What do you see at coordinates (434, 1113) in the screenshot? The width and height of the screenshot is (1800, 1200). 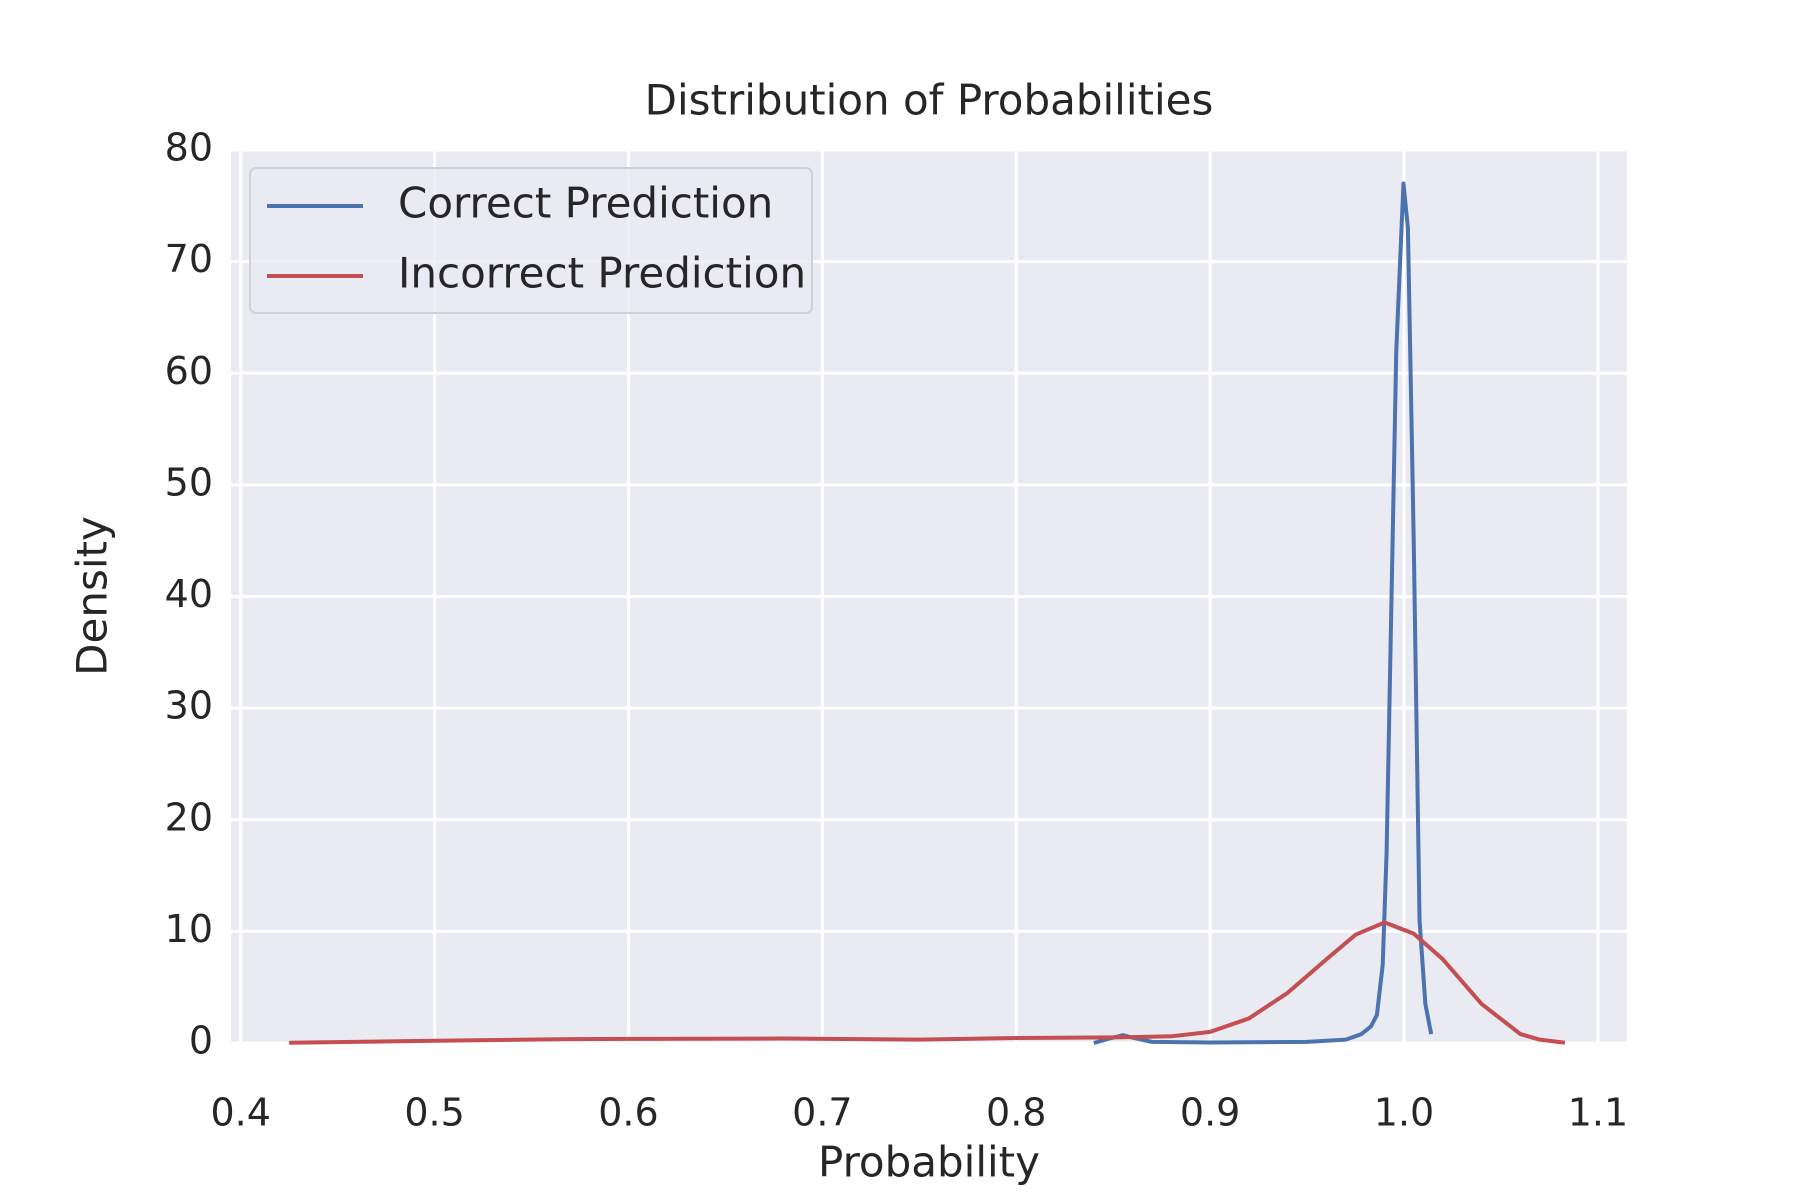 I see `x-tick-label: 0.5` at bounding box center [434, 1113].